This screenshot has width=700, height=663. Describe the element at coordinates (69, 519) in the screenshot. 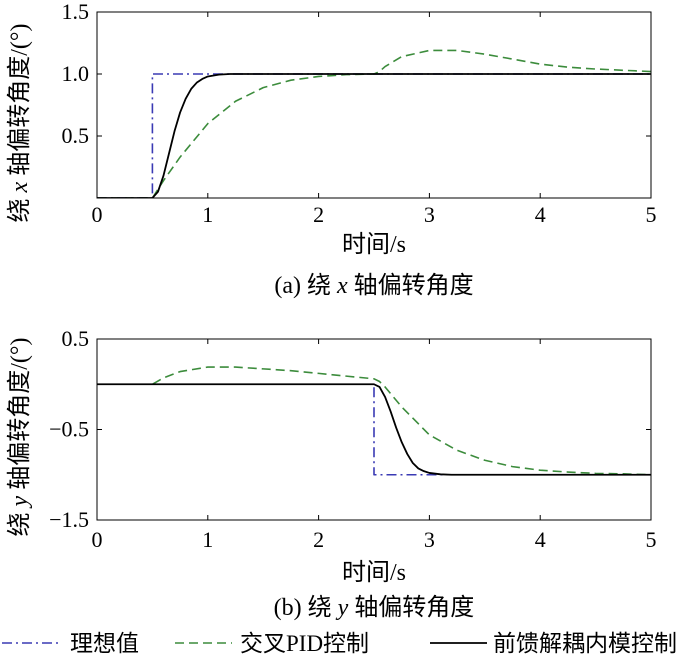

I see `y-tick-label: −1.5` at that location.